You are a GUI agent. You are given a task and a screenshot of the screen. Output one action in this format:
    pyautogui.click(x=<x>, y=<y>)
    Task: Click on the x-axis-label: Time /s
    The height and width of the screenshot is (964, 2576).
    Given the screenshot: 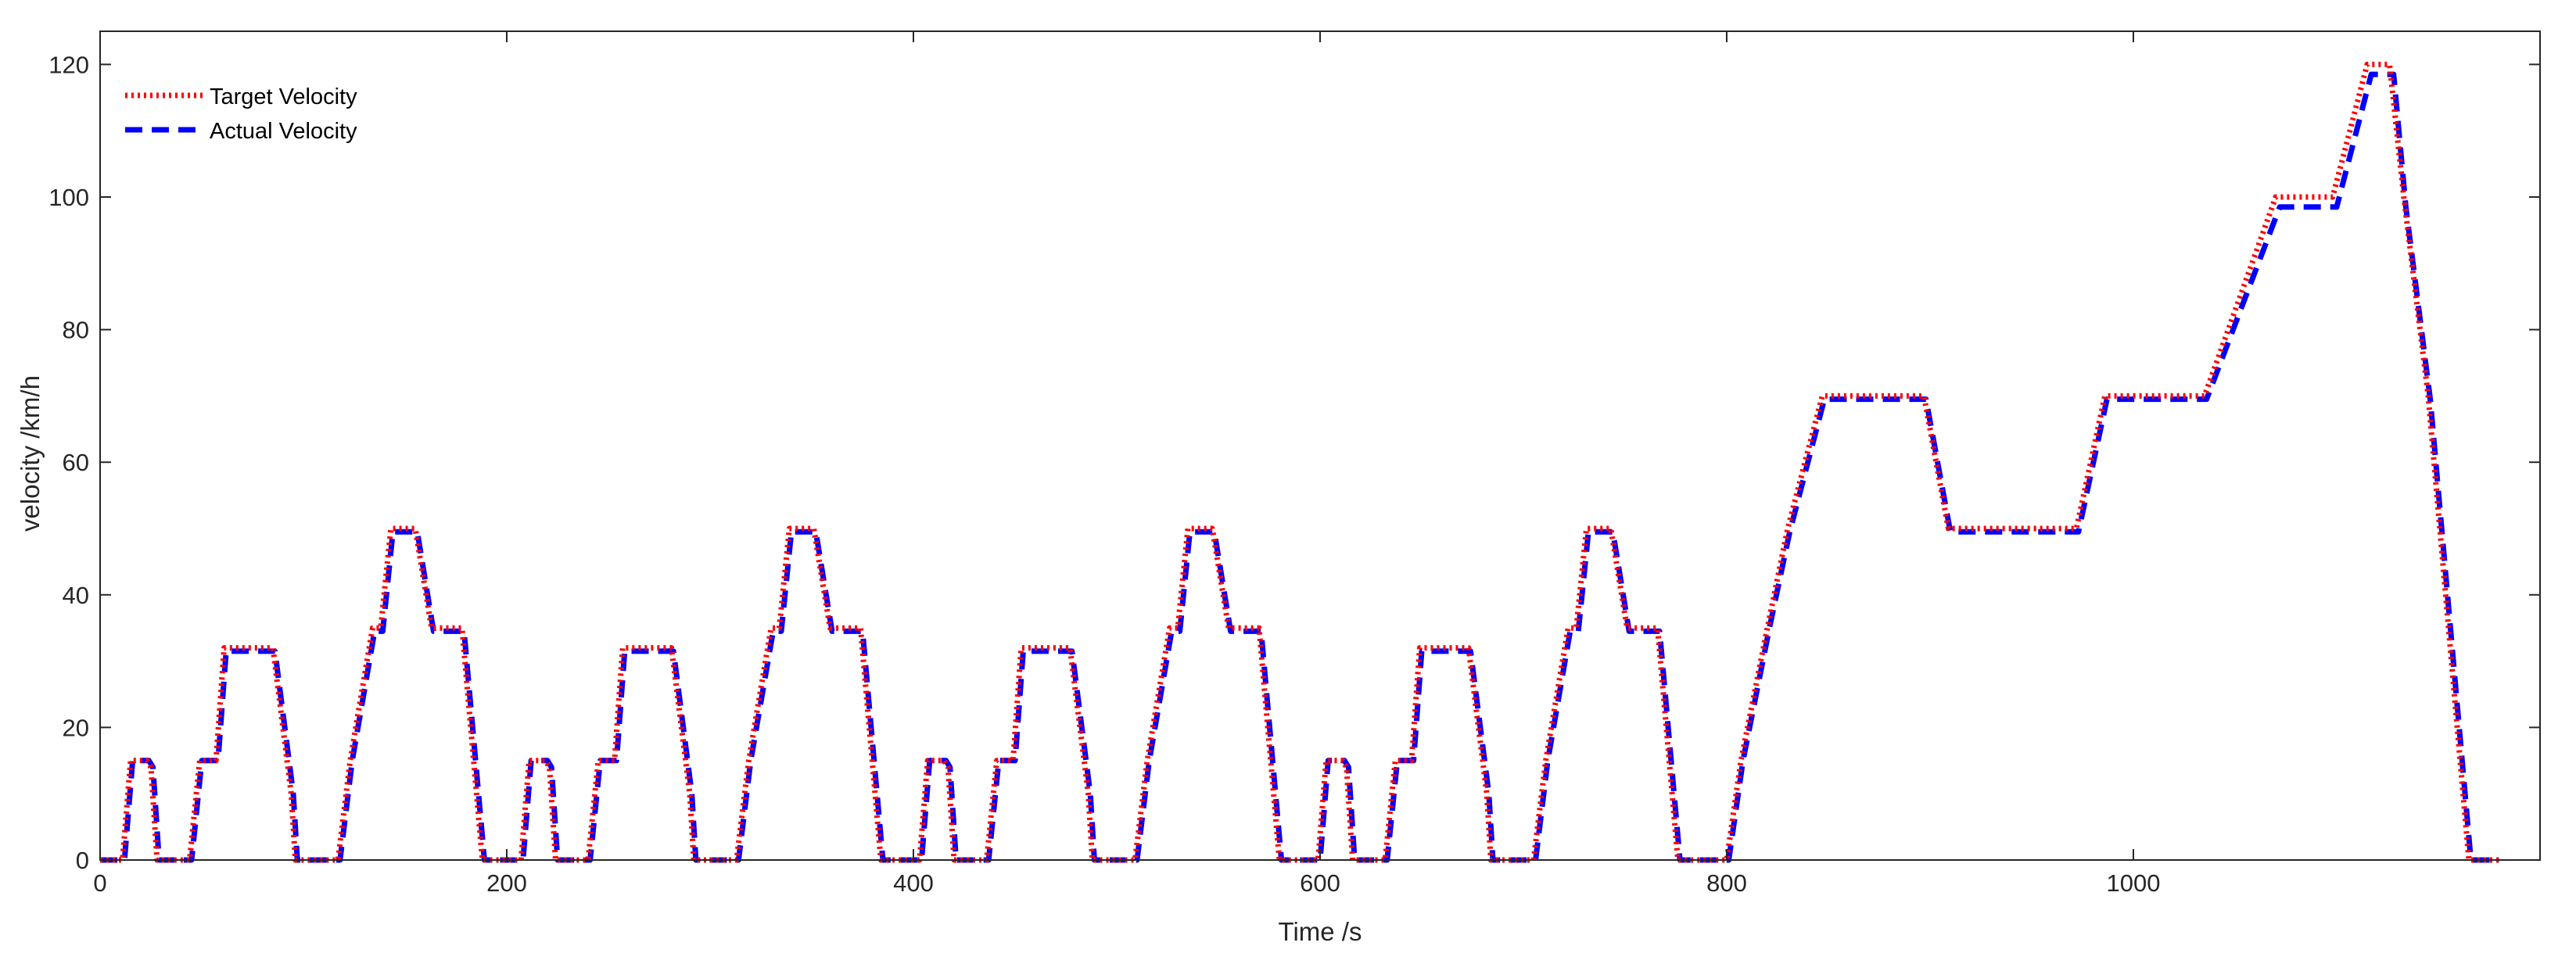 What is the action you would take?
    pyautogui.click(x=1320, y=931)
    